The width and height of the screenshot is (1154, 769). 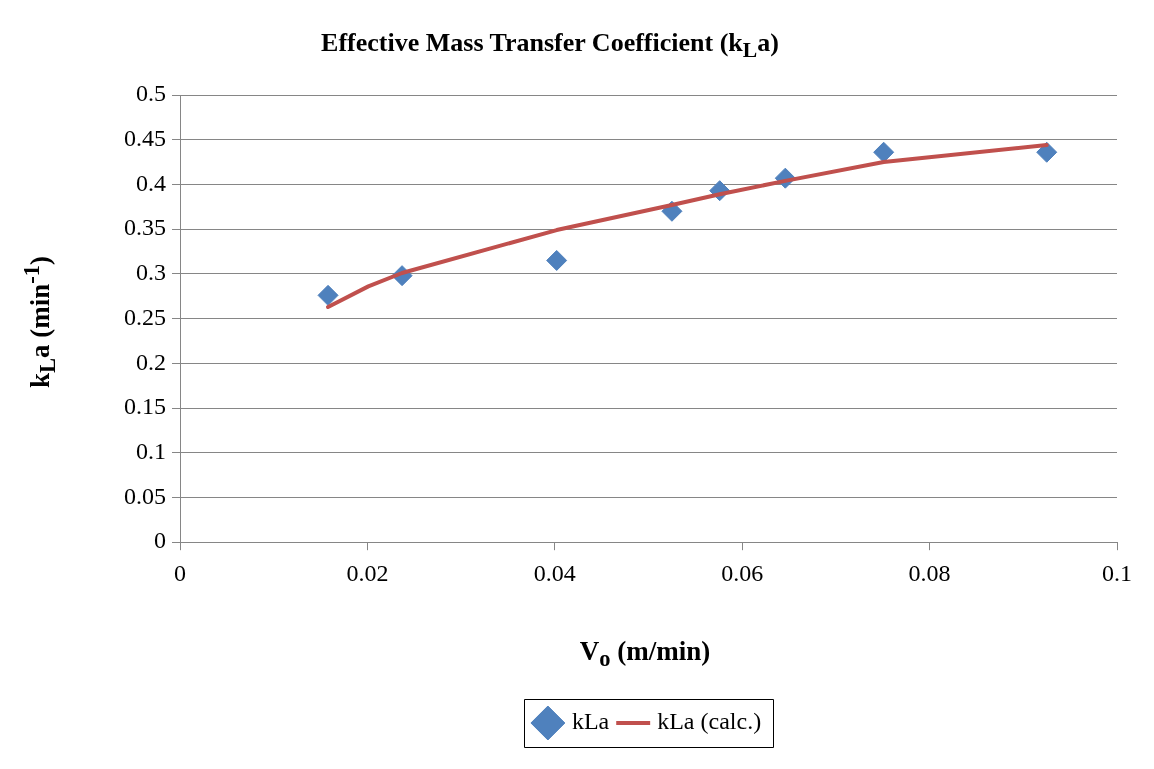 I want to click on x-tick-label: 0, so click(x=180, y=572).